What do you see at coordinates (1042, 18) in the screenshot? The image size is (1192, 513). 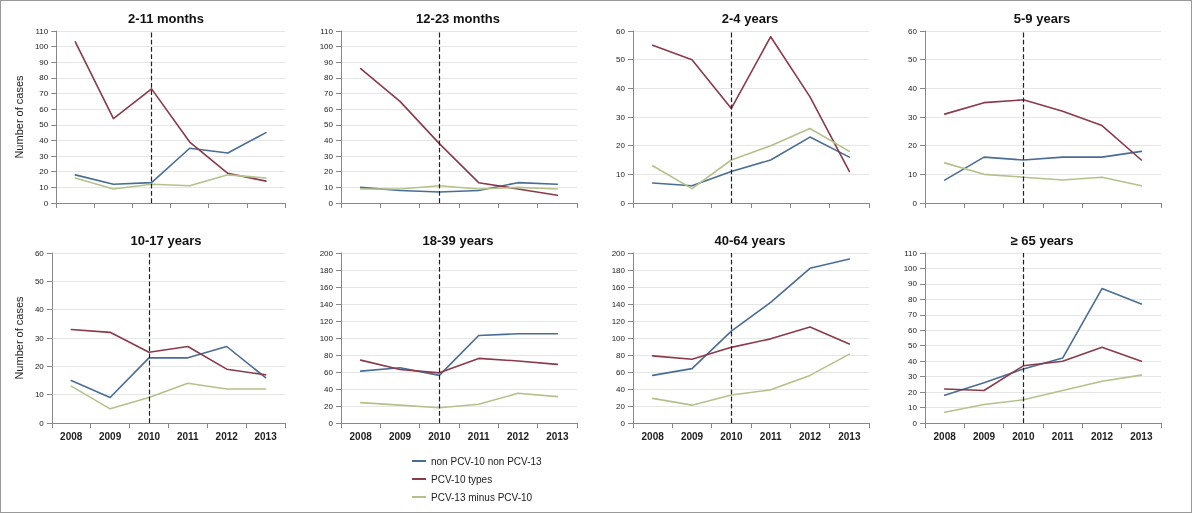 I see `chart-title: 5-9 years` at bounding box center [1042, 18].